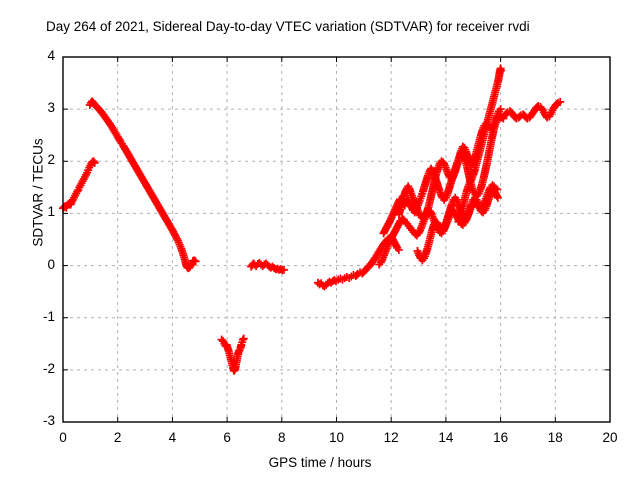 This screenshot has height=485, width=640. What do you see at coordinates (79, 185) in the screenshot?
I see `series-arc-1-early-rise` at bounding box center [79, 185].